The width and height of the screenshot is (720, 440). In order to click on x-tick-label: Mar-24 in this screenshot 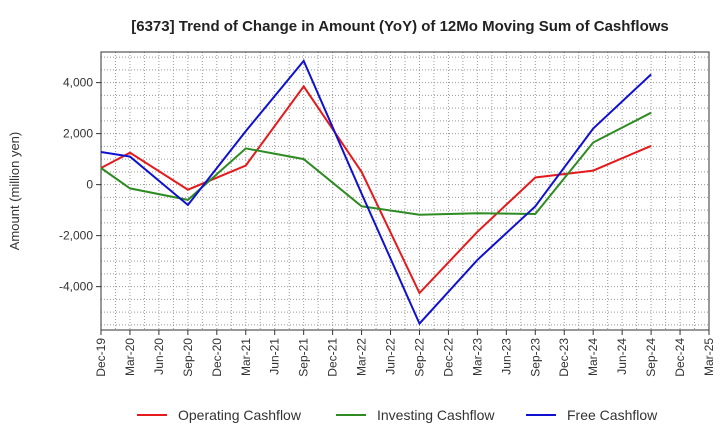, I will do `click(593, 357)`.